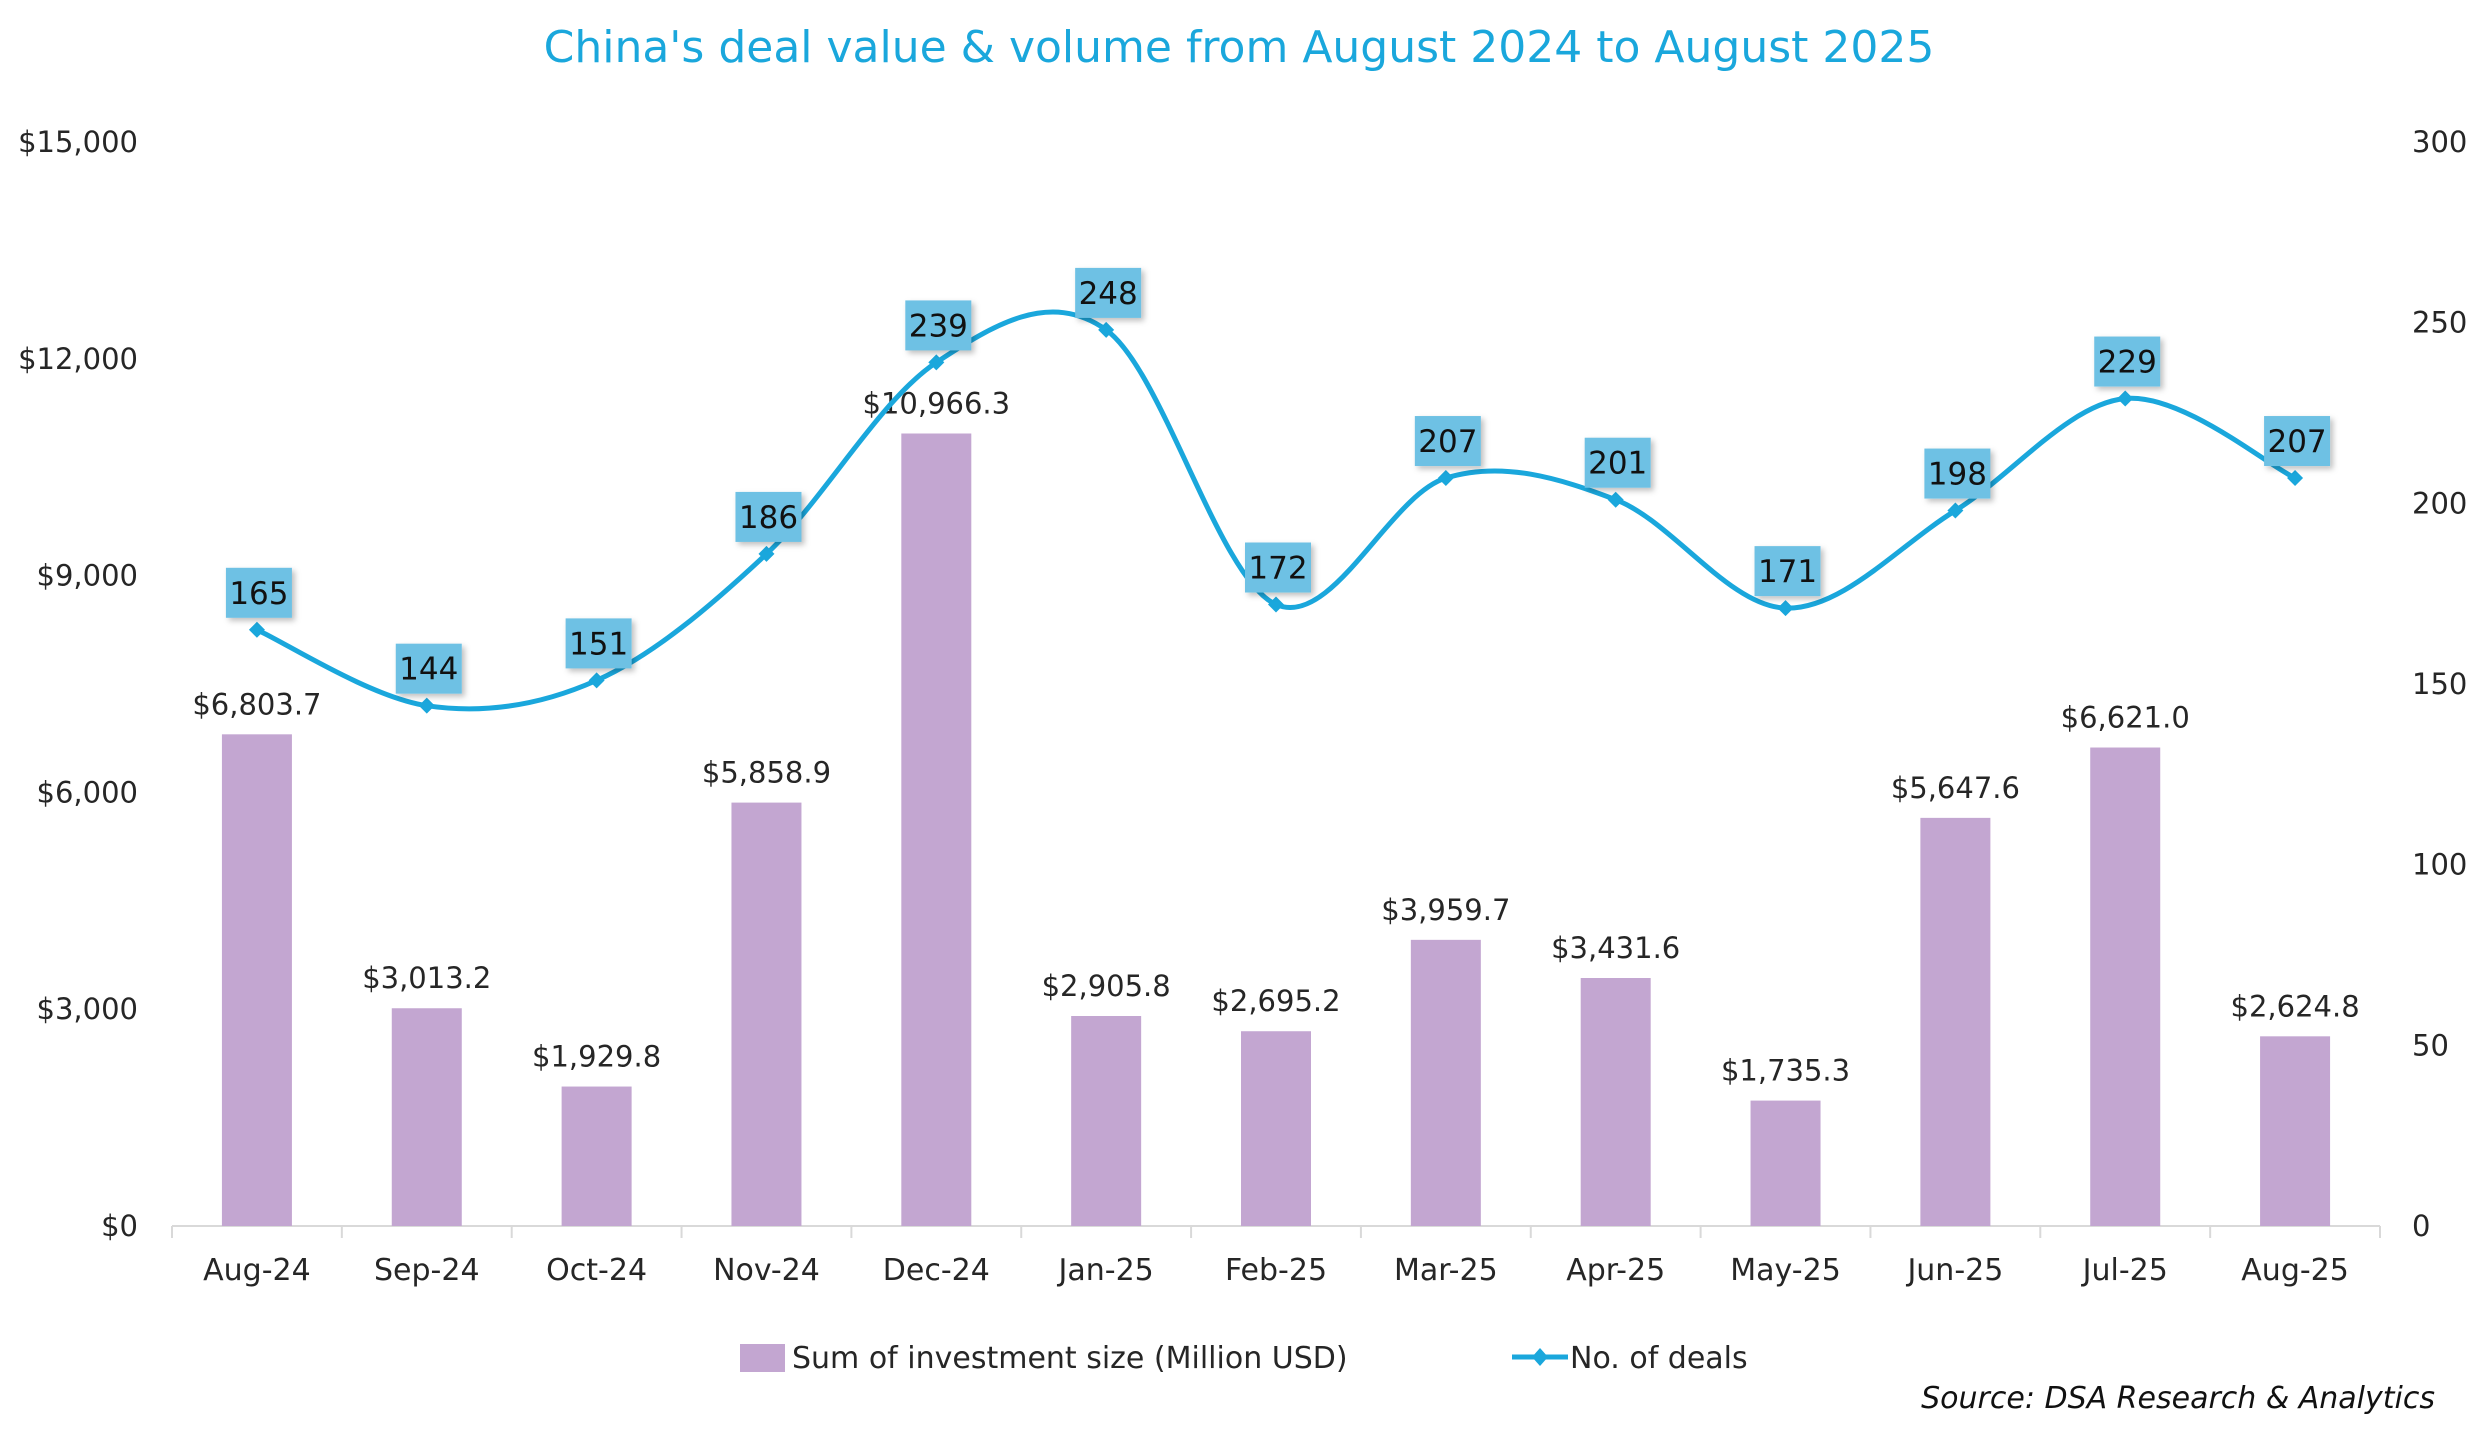  Describe the element at coordinates (1955, 788) in the screenshot. I see `bar-data-label: $5,647.6` at that location.